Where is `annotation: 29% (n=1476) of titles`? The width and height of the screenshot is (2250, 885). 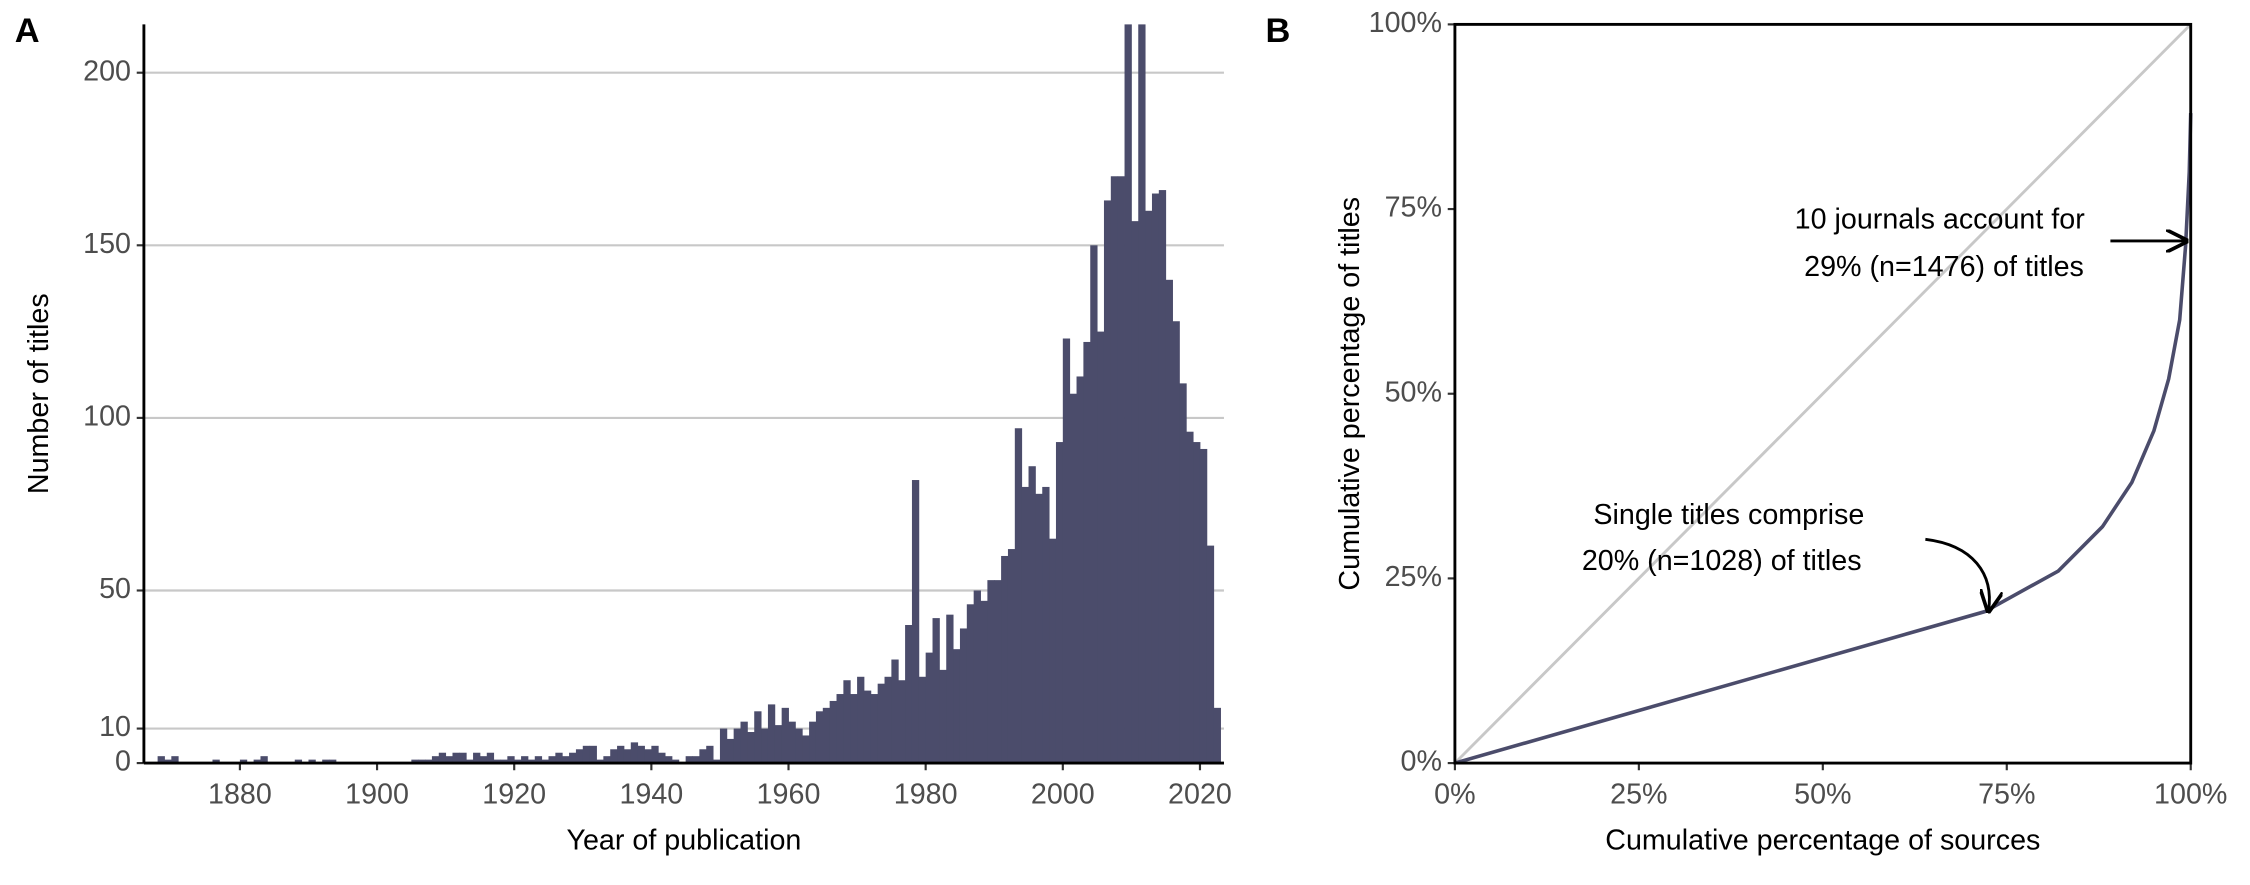
annotation: 29% (n=1476) of titles is located at coordinates (1944, 267).